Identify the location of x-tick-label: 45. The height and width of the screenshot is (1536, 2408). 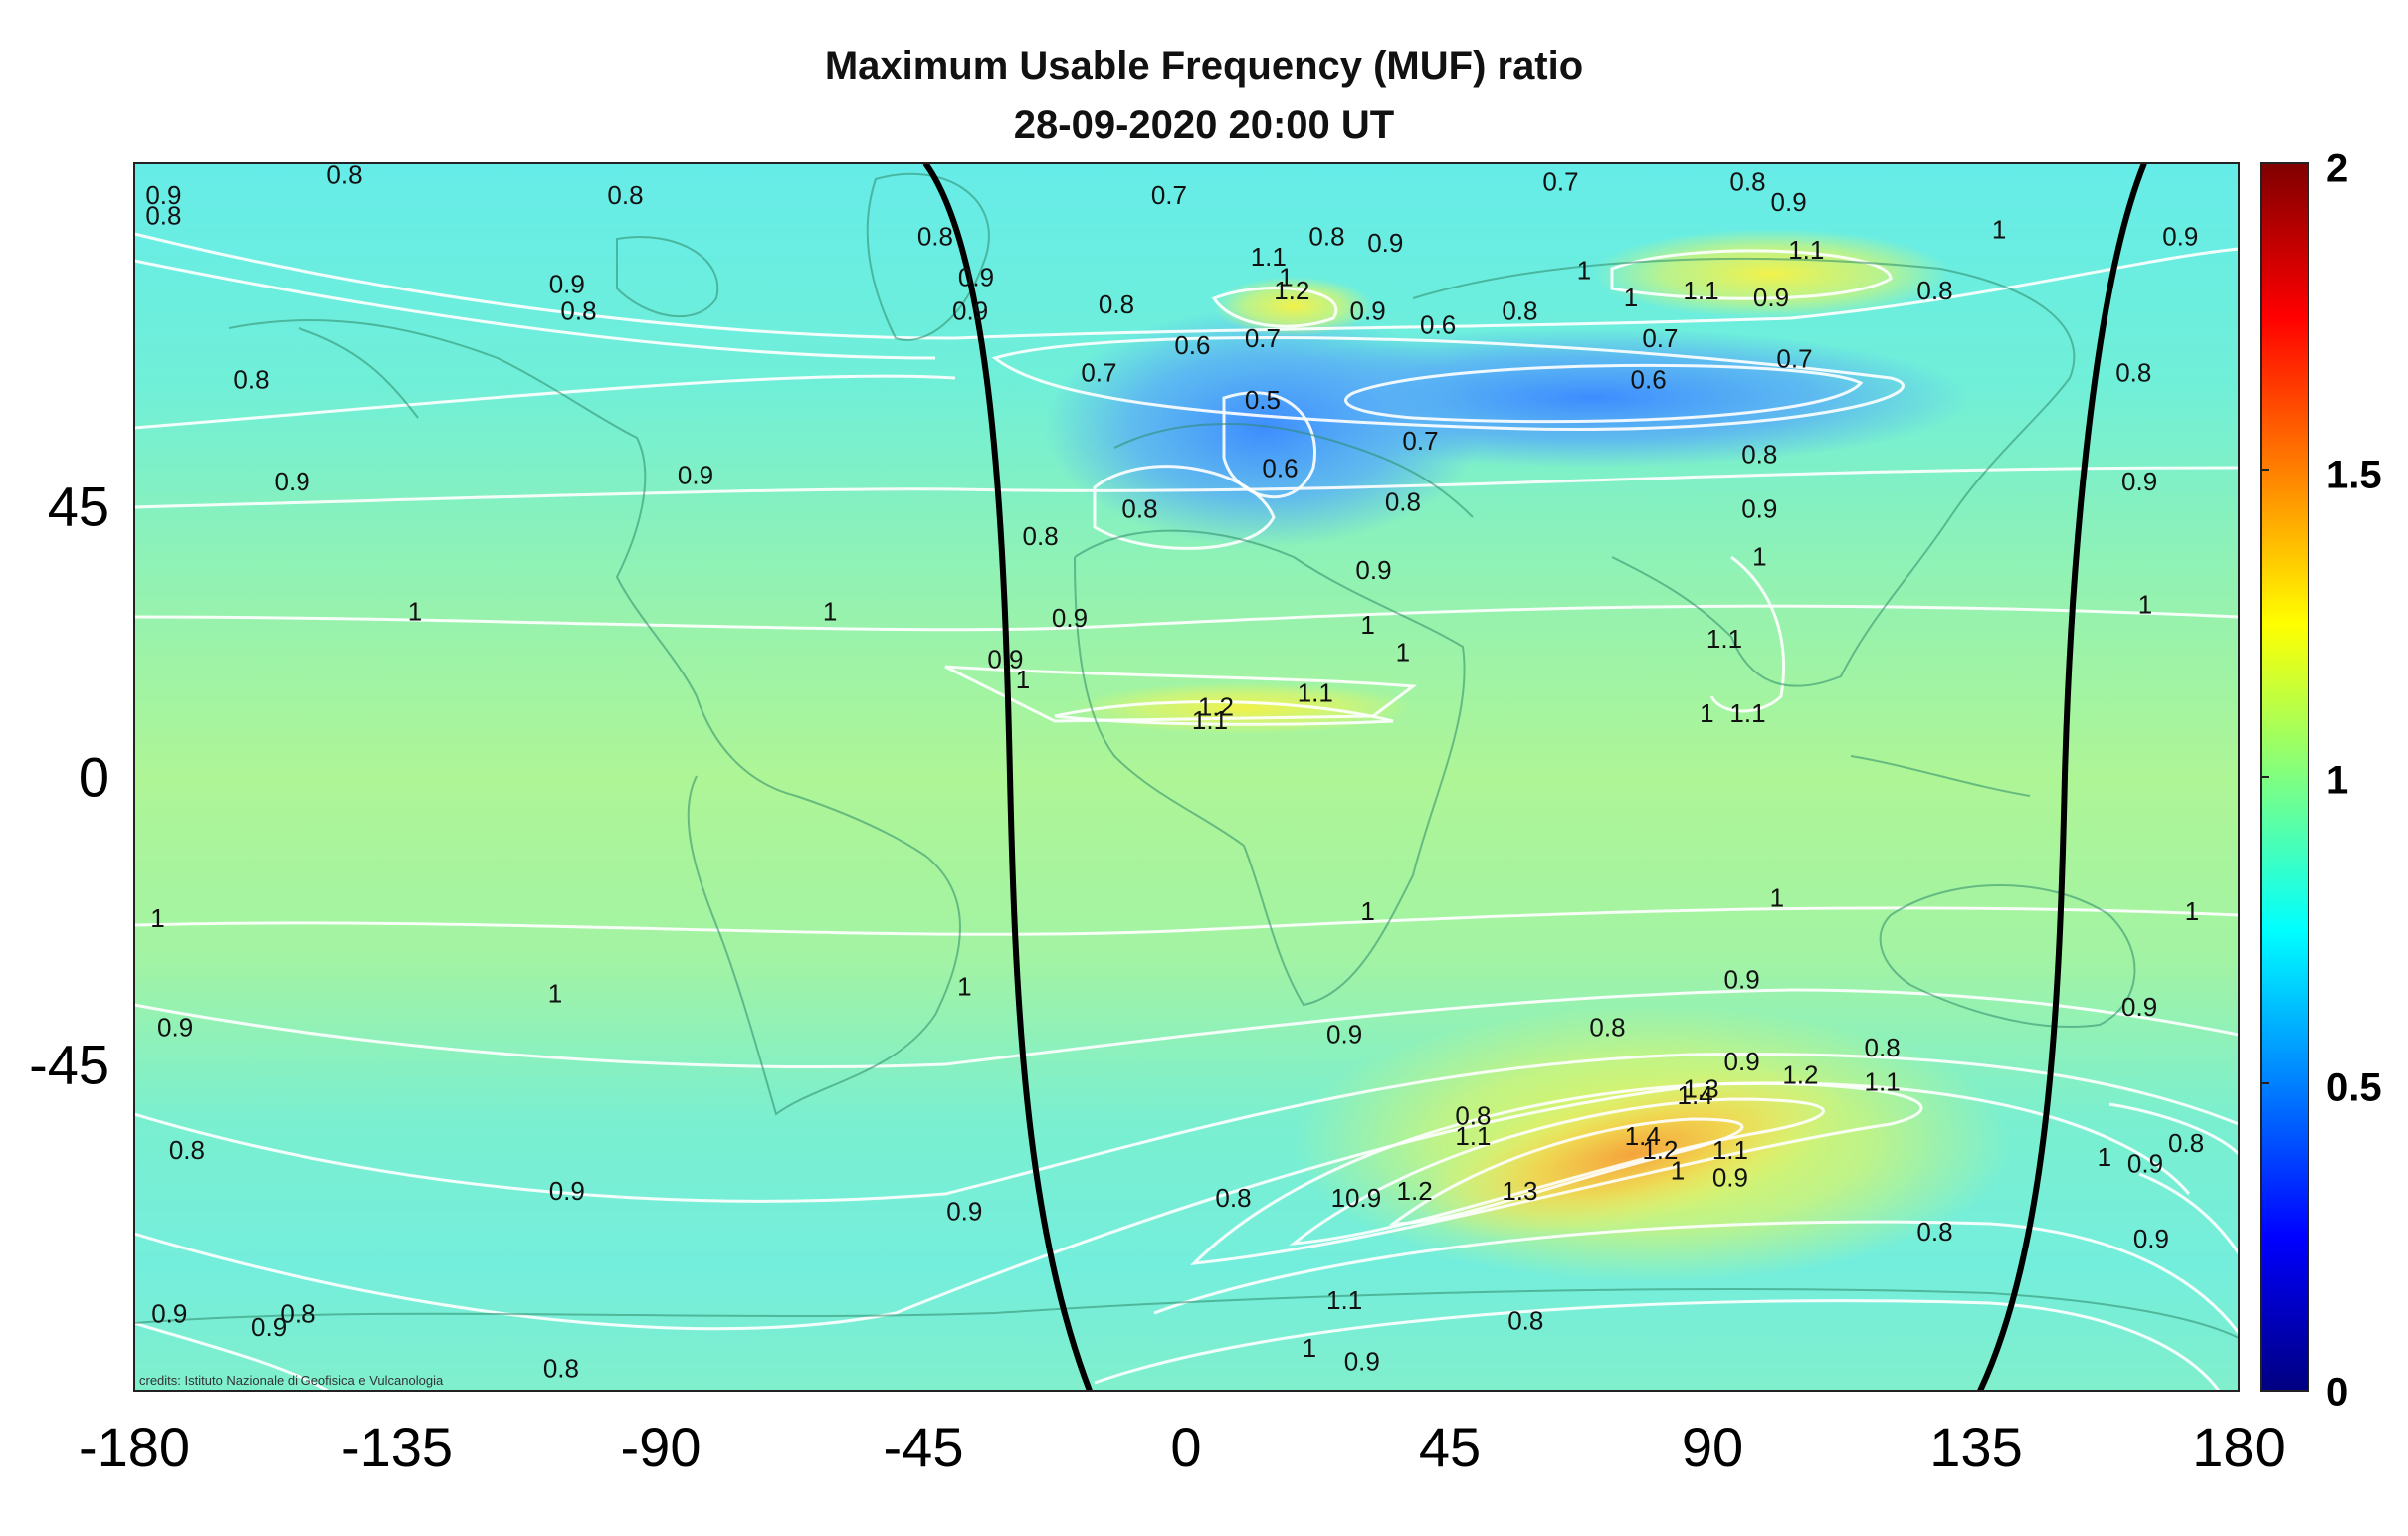
(1450, 1447).